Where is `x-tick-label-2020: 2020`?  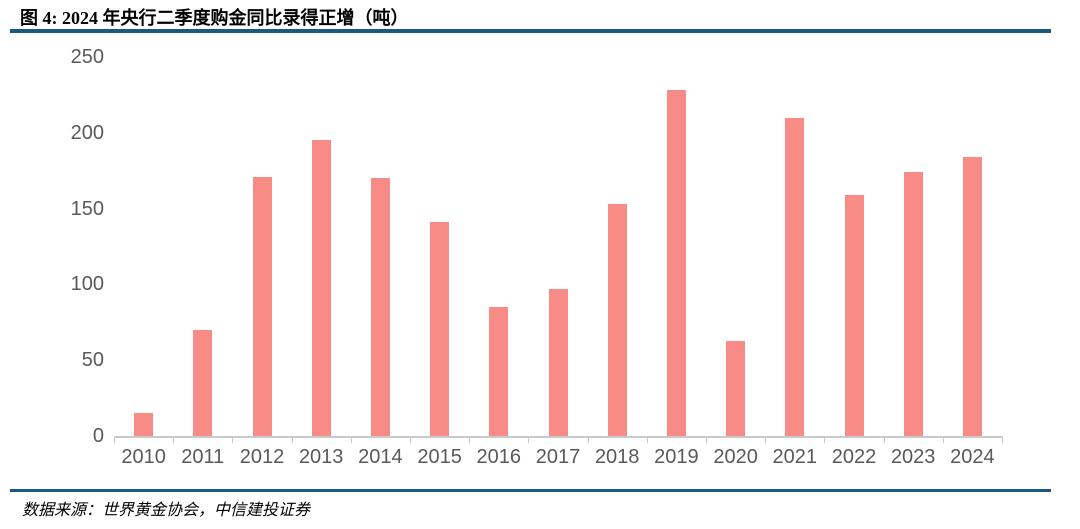 x-tick-label-2020: 2020 is located at coordinates (735, 457).